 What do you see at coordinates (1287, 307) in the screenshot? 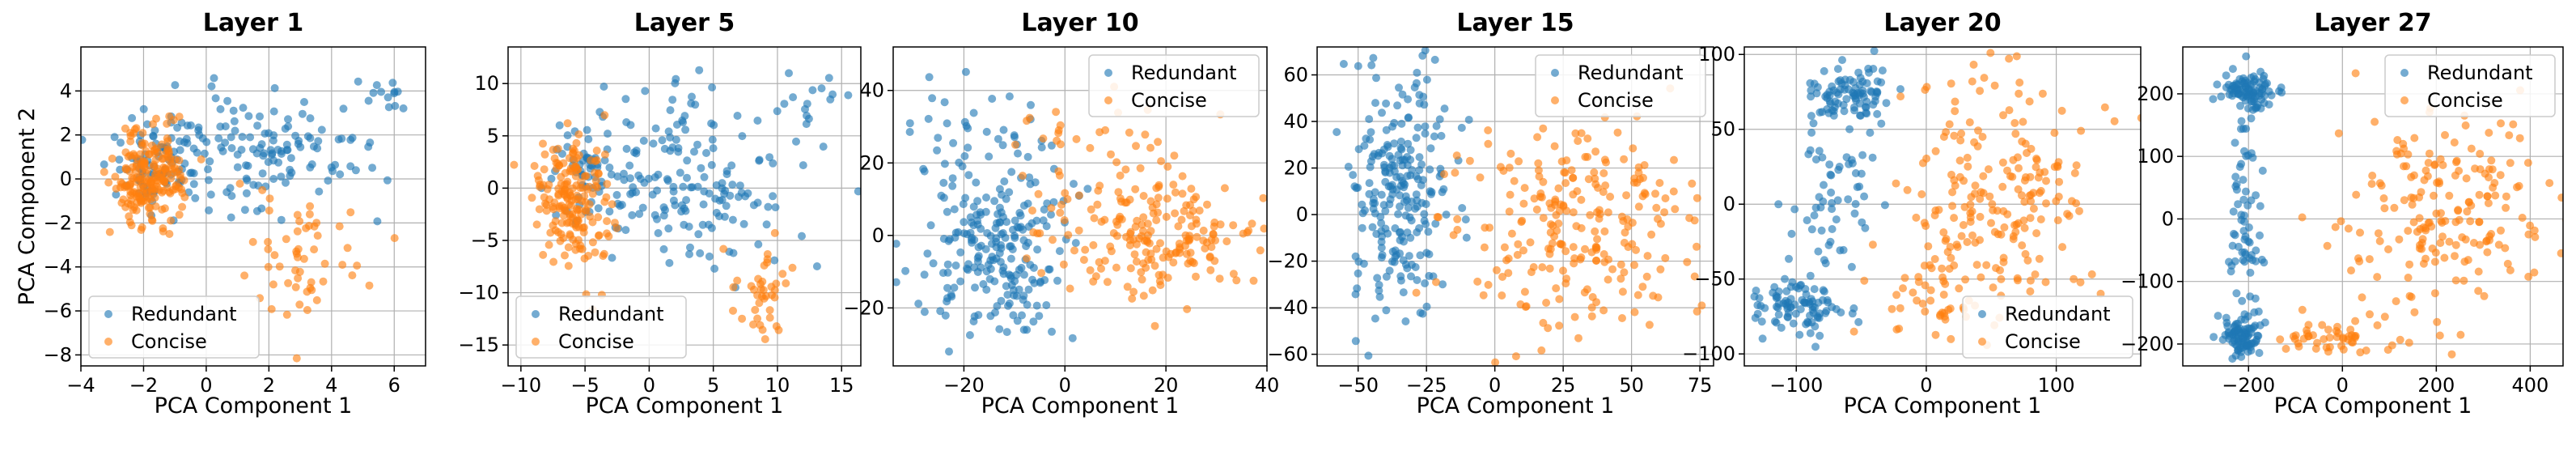
I see `y-tick-label: −40` at bounding box center [1287, 307].